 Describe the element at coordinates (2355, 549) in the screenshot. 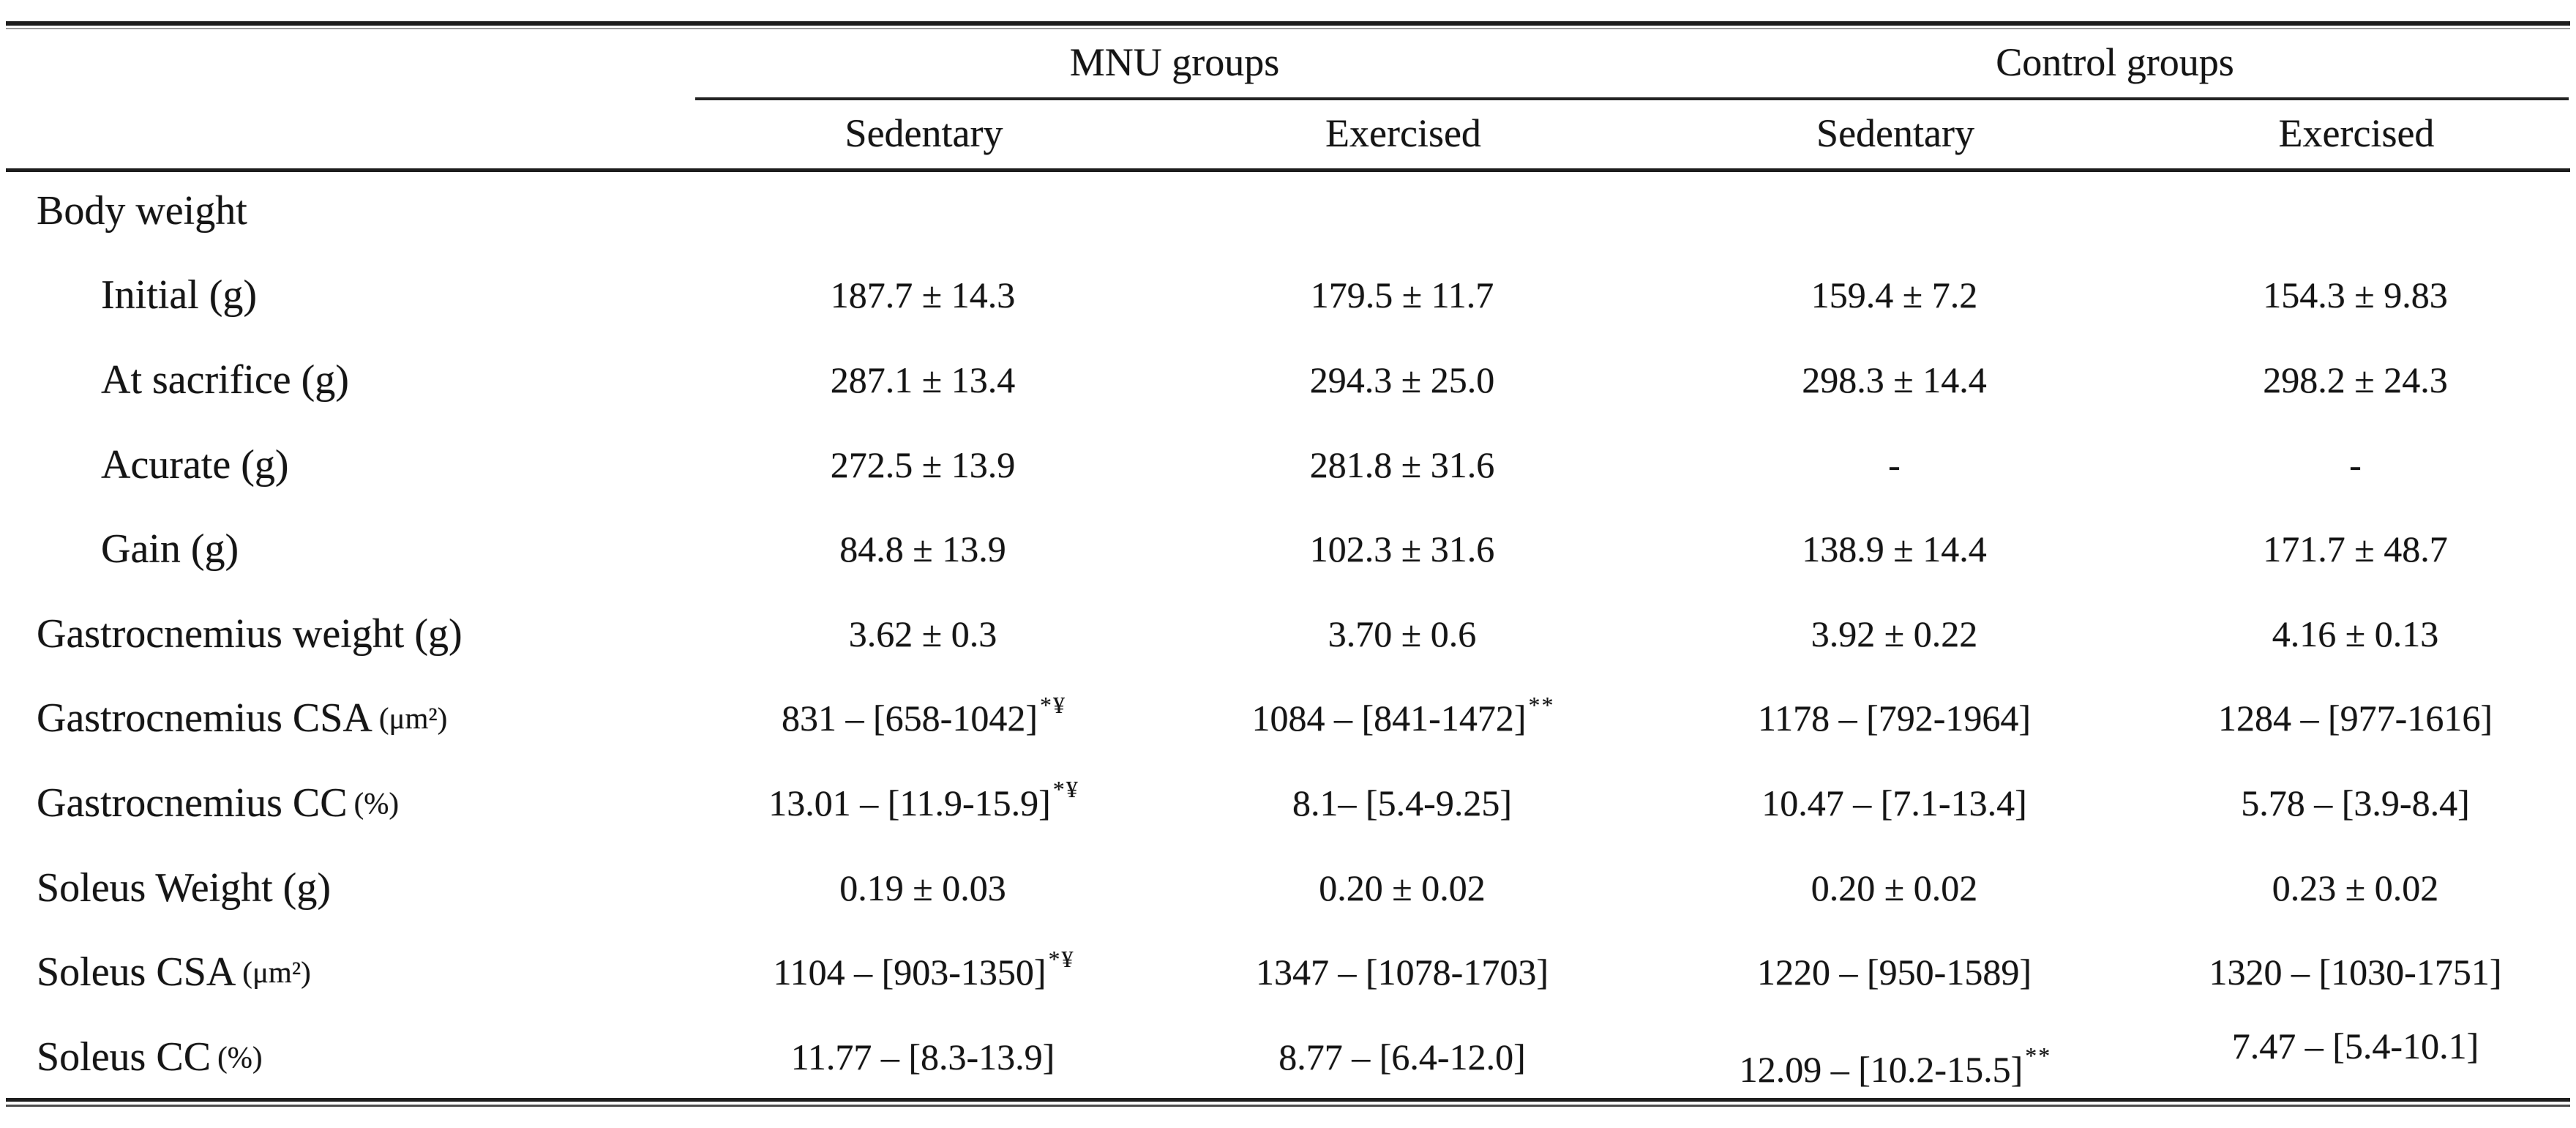

I see `table-cell: 171.7 ± 48.7` at that location.